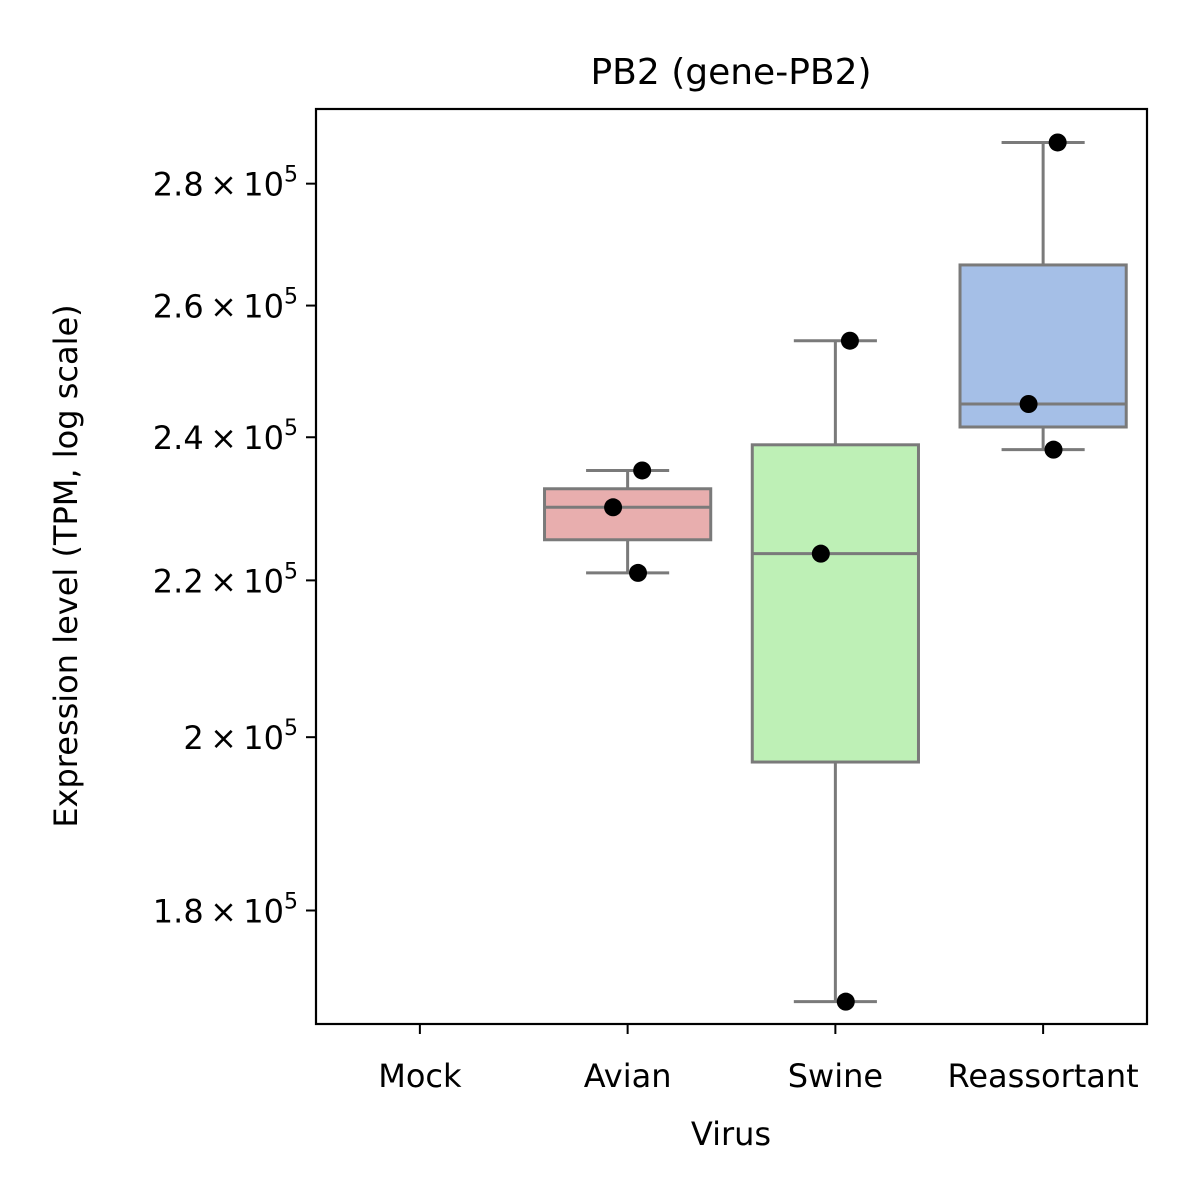 The image size is (1200, 1200). I want to click on chart-title: PB2 (gene-PB2), so click(730, 72).